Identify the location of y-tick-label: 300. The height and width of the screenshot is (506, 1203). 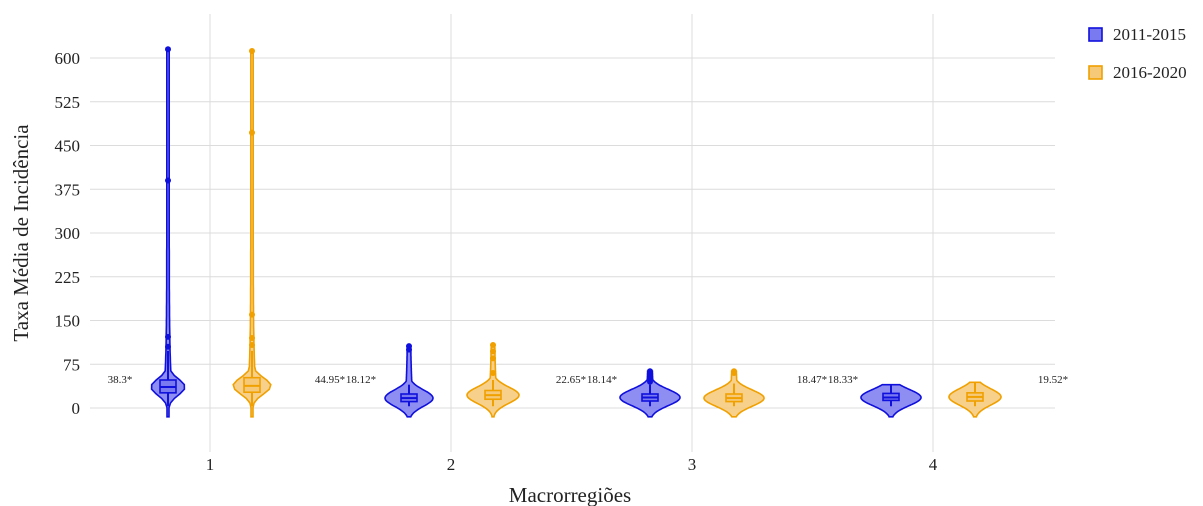
(68, 233).